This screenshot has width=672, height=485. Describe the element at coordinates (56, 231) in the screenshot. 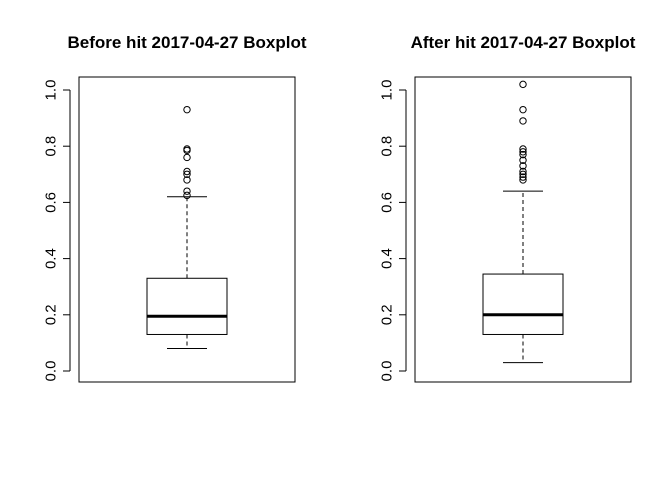

I see `before-y-ticks: 0.0 0.2 0.4 0.6 0.8 1.0` at that location.